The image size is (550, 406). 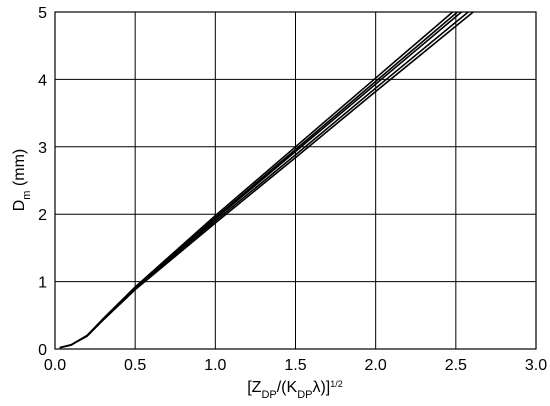 I want to click on y-tick-label: 1, so click(x=42, y=283).